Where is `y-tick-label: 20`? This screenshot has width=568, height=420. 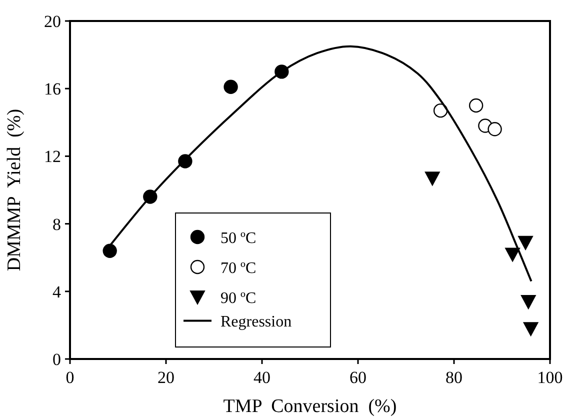
y-tick-label: 20 is located at coordinates (52, 21).